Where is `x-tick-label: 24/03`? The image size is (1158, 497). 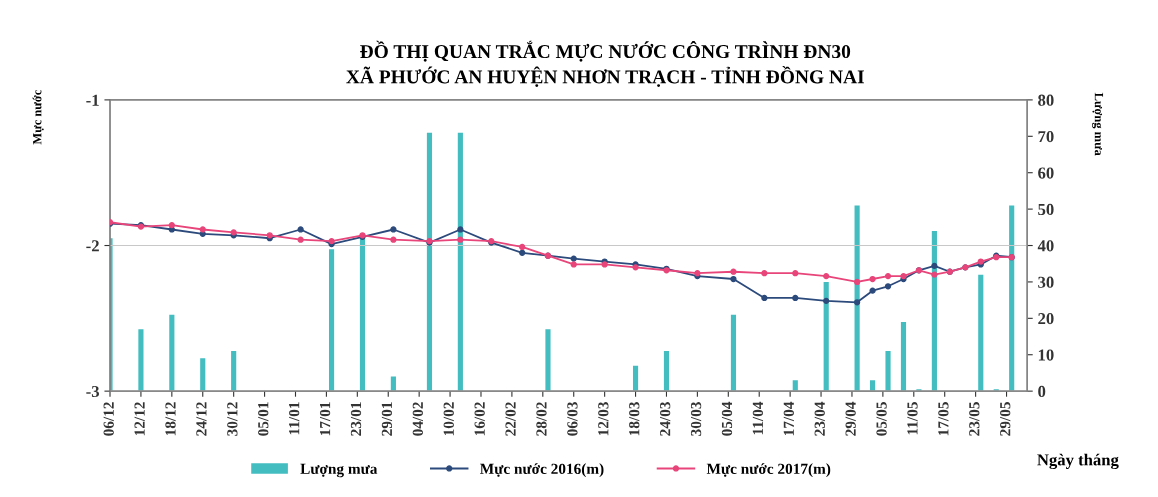
x-tick-label: 24/03 is located at coordinates (665, 419).